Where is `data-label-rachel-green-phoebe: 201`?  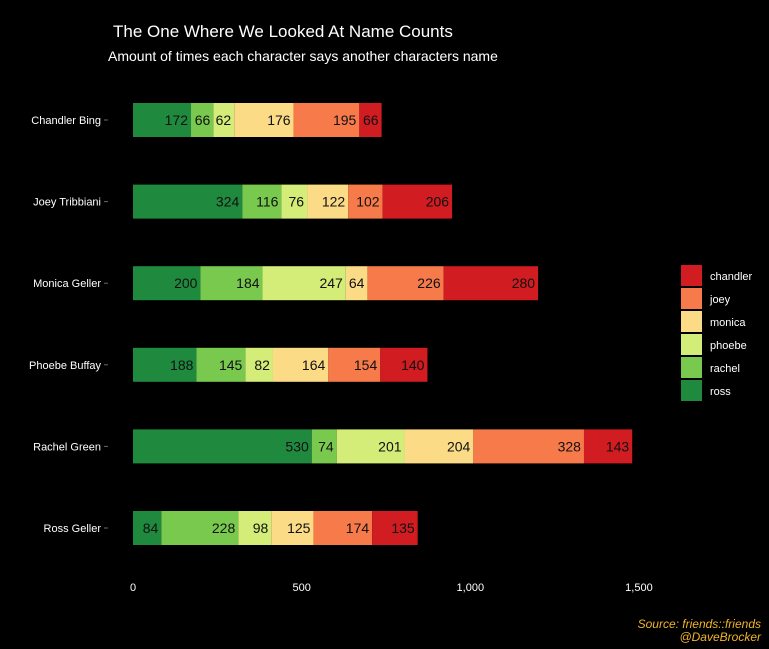
data-label-rachel-green-phoebe: 201 is located at coordinates (390, 446).